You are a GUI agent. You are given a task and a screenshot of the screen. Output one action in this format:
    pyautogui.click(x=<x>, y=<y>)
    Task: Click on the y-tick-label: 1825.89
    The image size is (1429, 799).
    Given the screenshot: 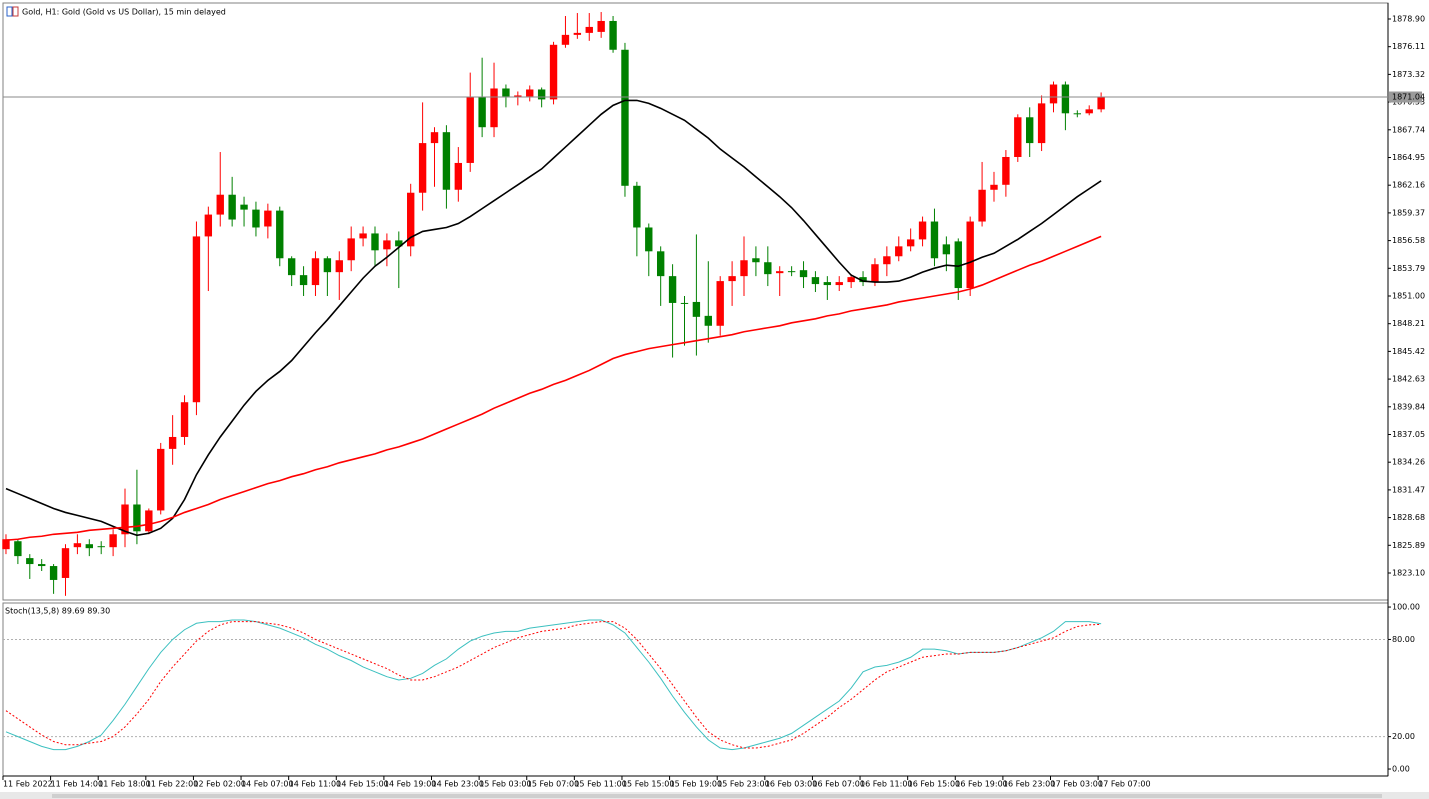 What is the action you would take?
    pyautogui.click(x=1408, y=545)
    